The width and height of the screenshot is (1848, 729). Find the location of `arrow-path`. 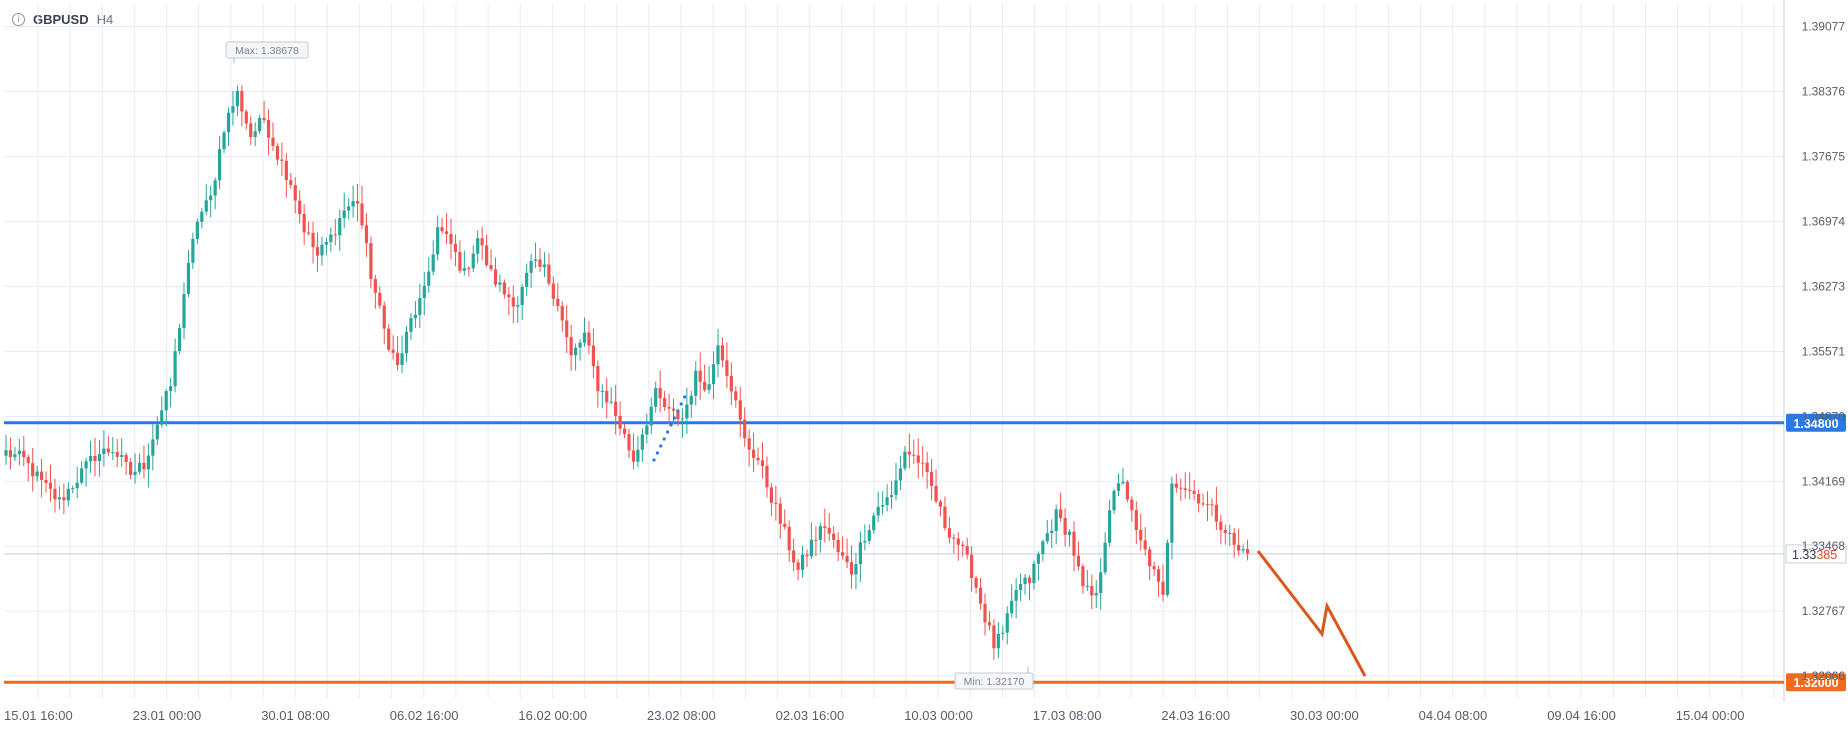

arrow-path is located at coordinates (1311, 613).